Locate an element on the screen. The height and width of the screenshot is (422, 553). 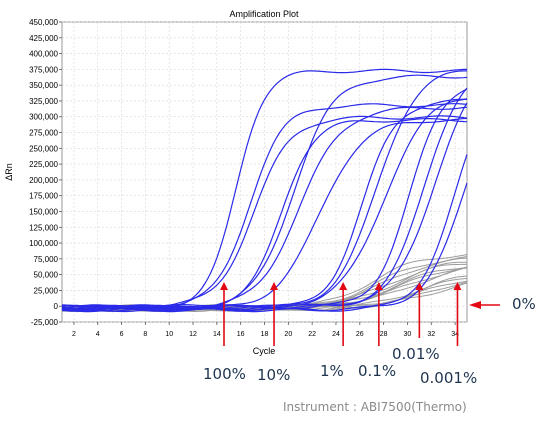
zero-arrow-head is located at coordinates (475, 305).